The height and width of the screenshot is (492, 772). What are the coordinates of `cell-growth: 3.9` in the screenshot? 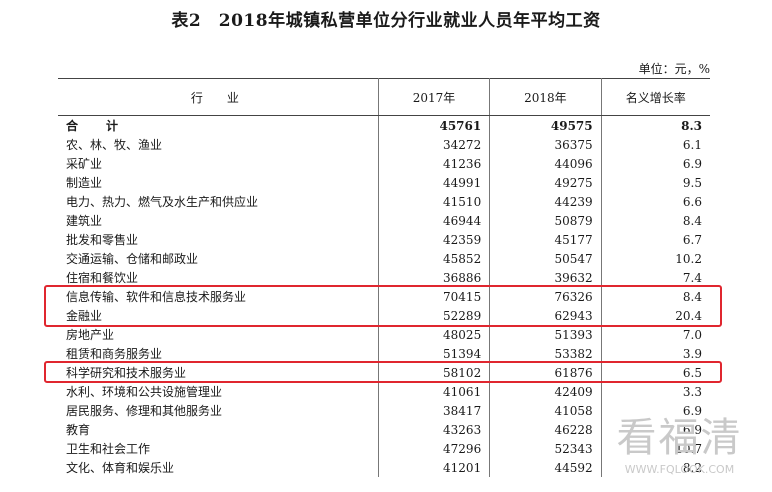 It's located at (692, 353).